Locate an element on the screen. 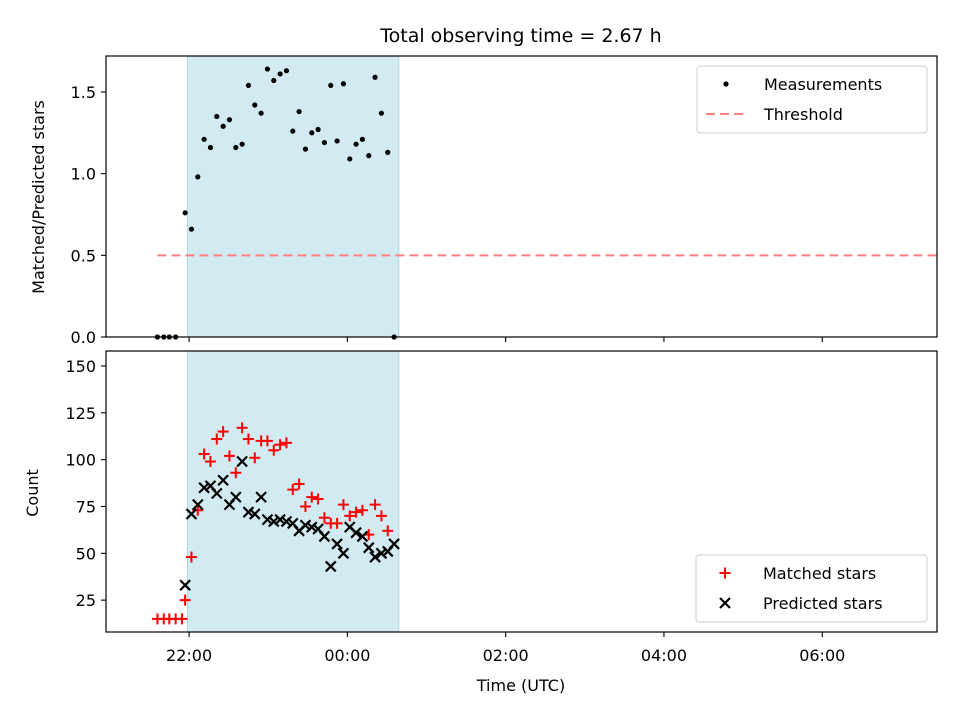 Image resolution: width=960 pixels, height=720 pixels. bottom-ytick-label: 100 is located at coordinates (80, 460).